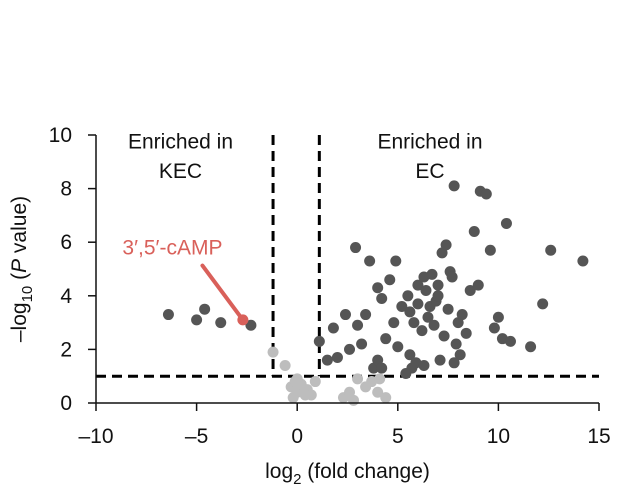 The width and height of the screenshot is (634, 497). I want to click on y-tick-label: 4, so click(66, 296).